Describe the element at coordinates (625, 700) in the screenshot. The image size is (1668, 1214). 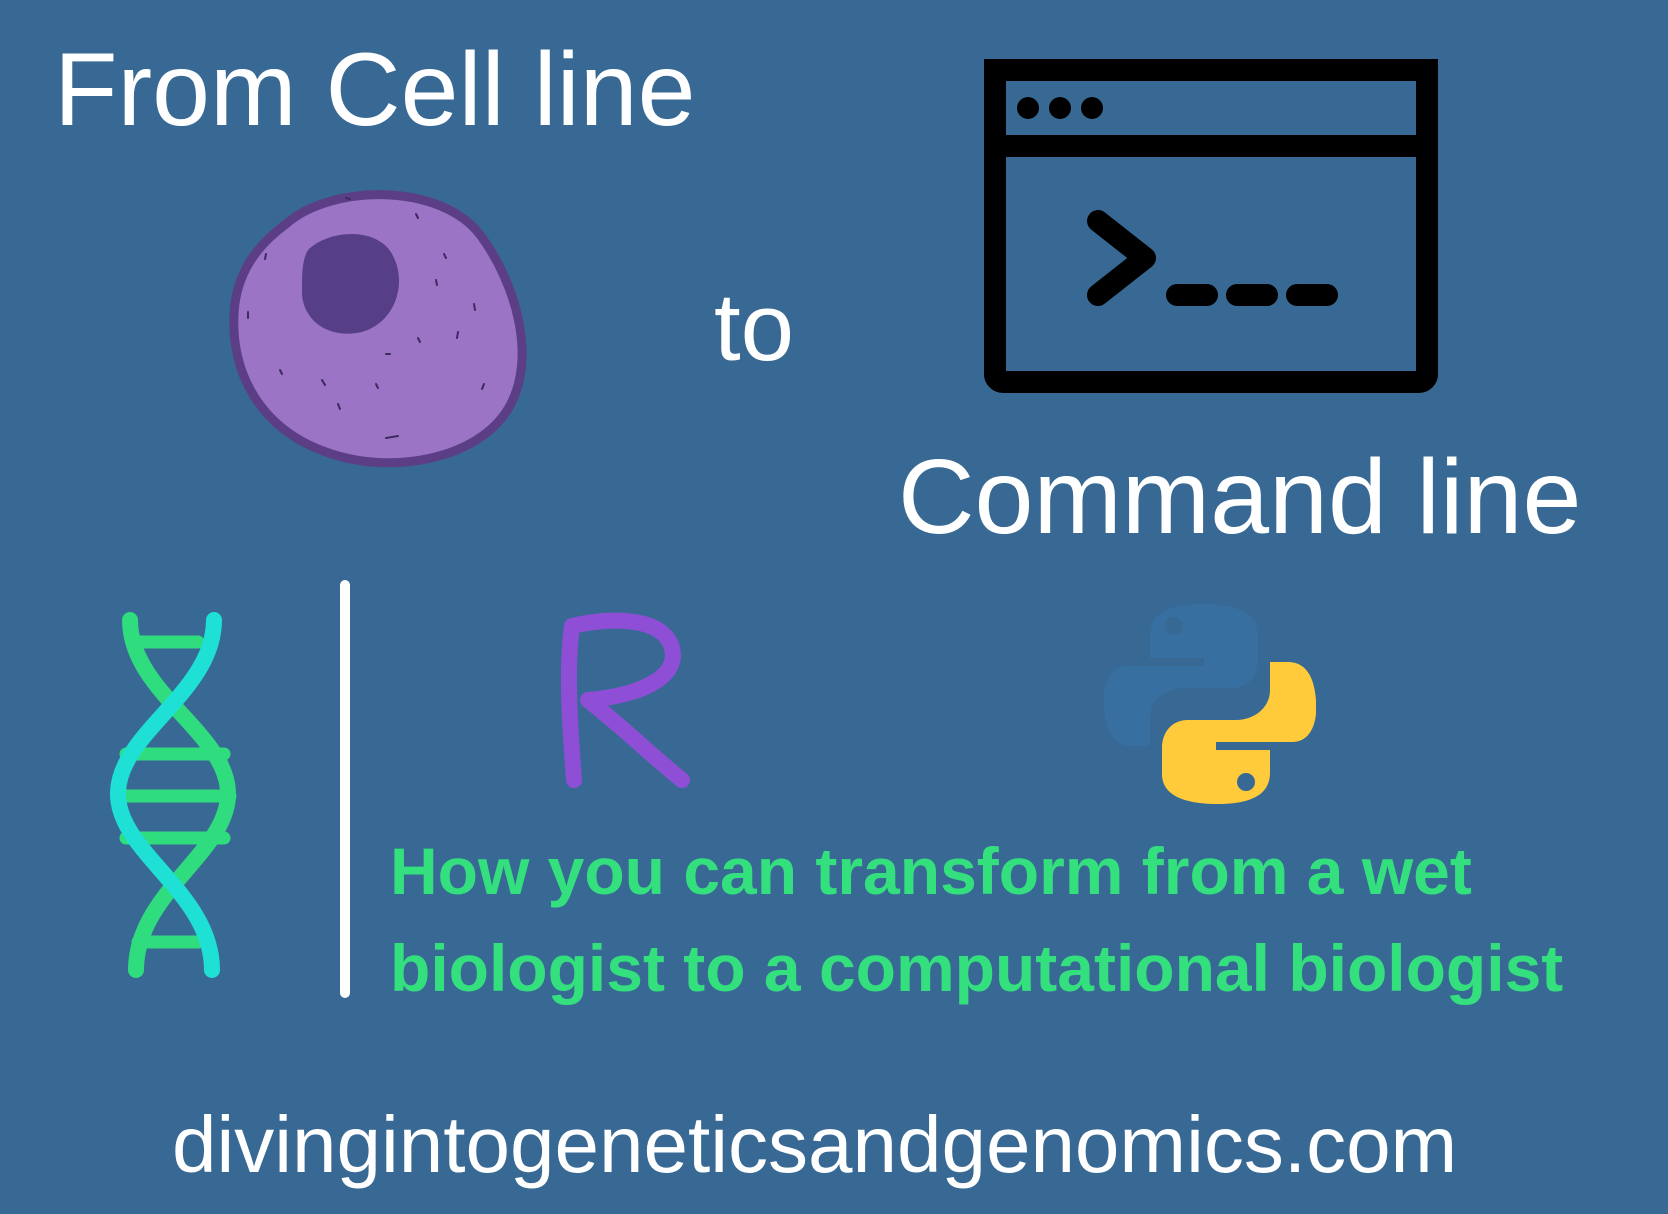
I see `r-language-icon` at that location.